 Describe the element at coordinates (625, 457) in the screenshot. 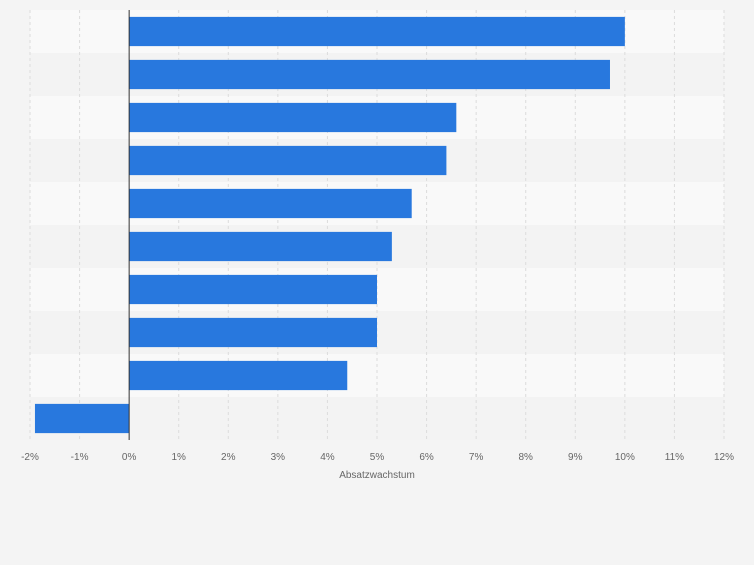

I see `x-tick-label: 10%` at that location.